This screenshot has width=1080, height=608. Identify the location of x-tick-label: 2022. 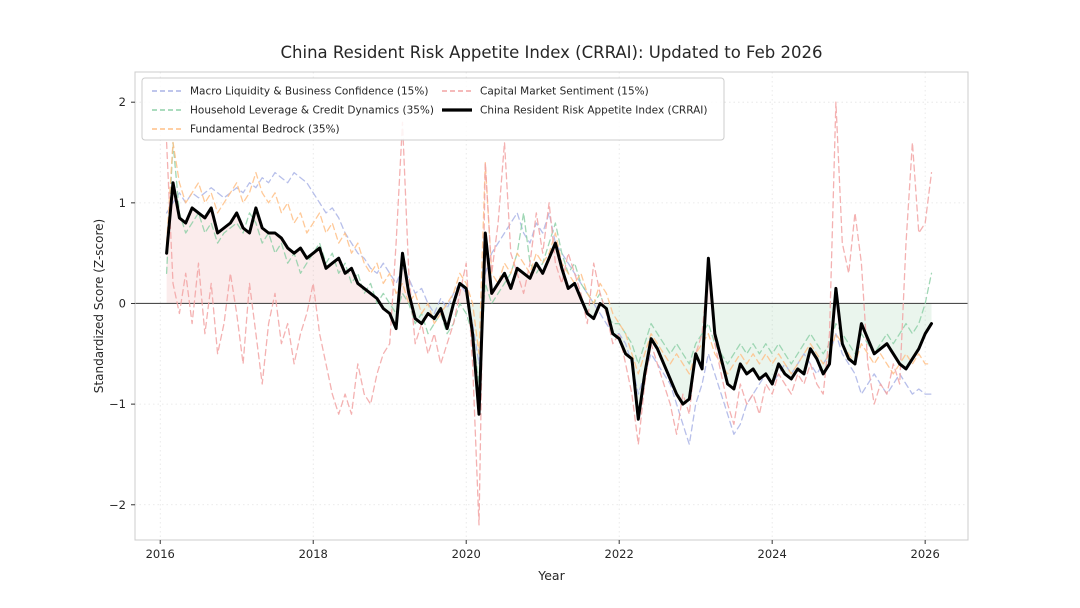
(619, 554).